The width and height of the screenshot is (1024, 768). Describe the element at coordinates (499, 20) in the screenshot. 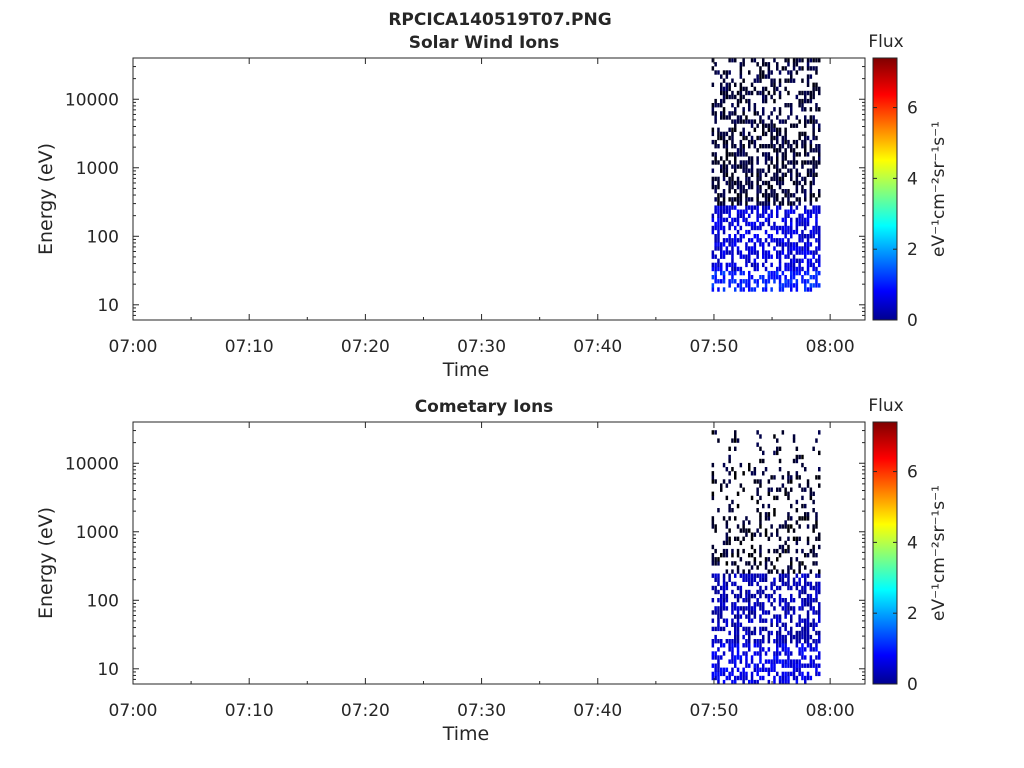

I see `figure-title: RPCICA140519T07.PNG` at that location.